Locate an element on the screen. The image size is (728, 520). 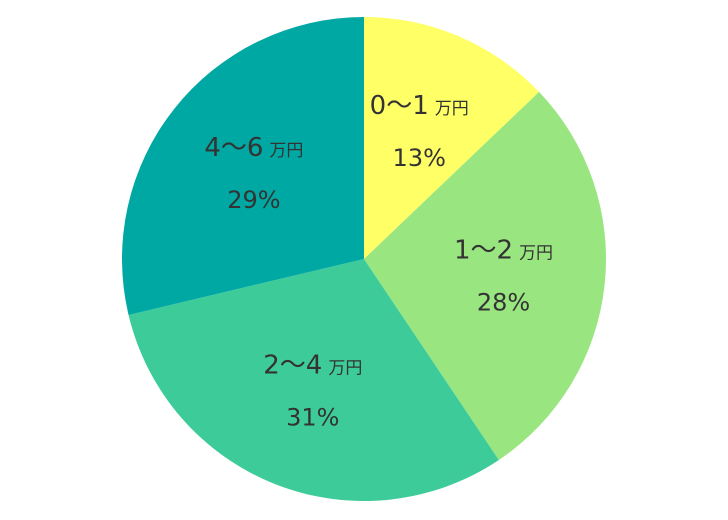
slice-unit-1: 万円 is located at coordinates (536, 253).